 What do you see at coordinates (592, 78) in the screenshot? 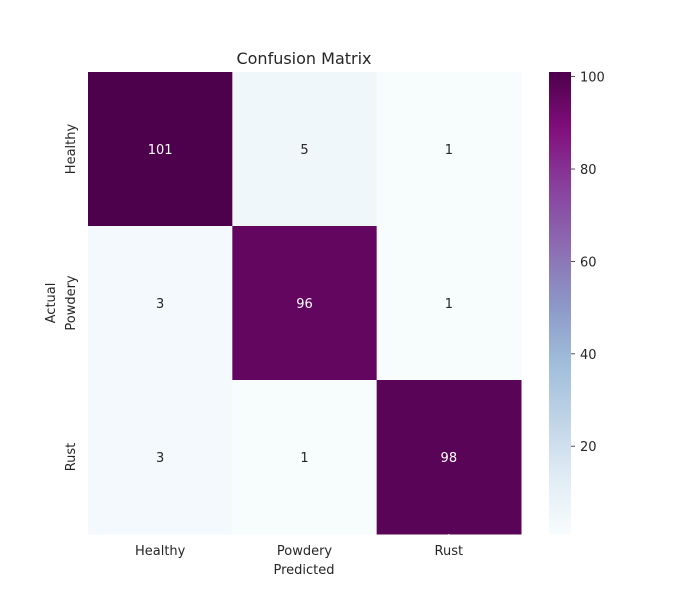
I see `colorbar-tick-label: 100` at bounding box center [592, 78].